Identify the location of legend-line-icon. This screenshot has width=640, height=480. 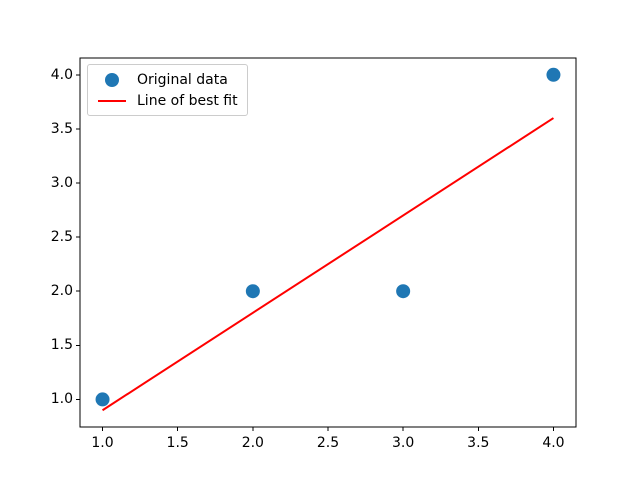
(112, 100).